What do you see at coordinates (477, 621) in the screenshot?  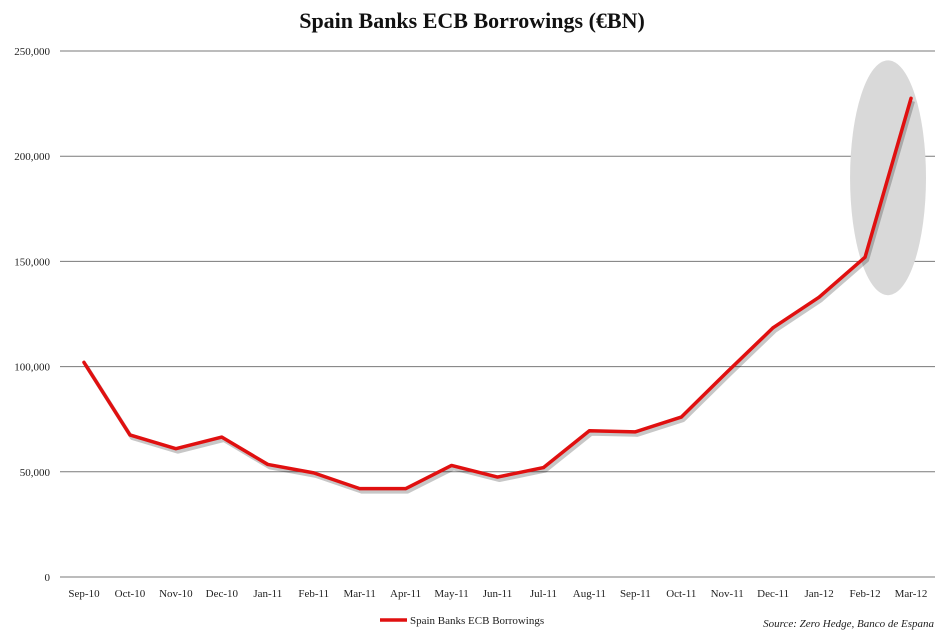 I see `legend-label: Spain Banks ECB Borrowings` at bounding box center [477, 621].